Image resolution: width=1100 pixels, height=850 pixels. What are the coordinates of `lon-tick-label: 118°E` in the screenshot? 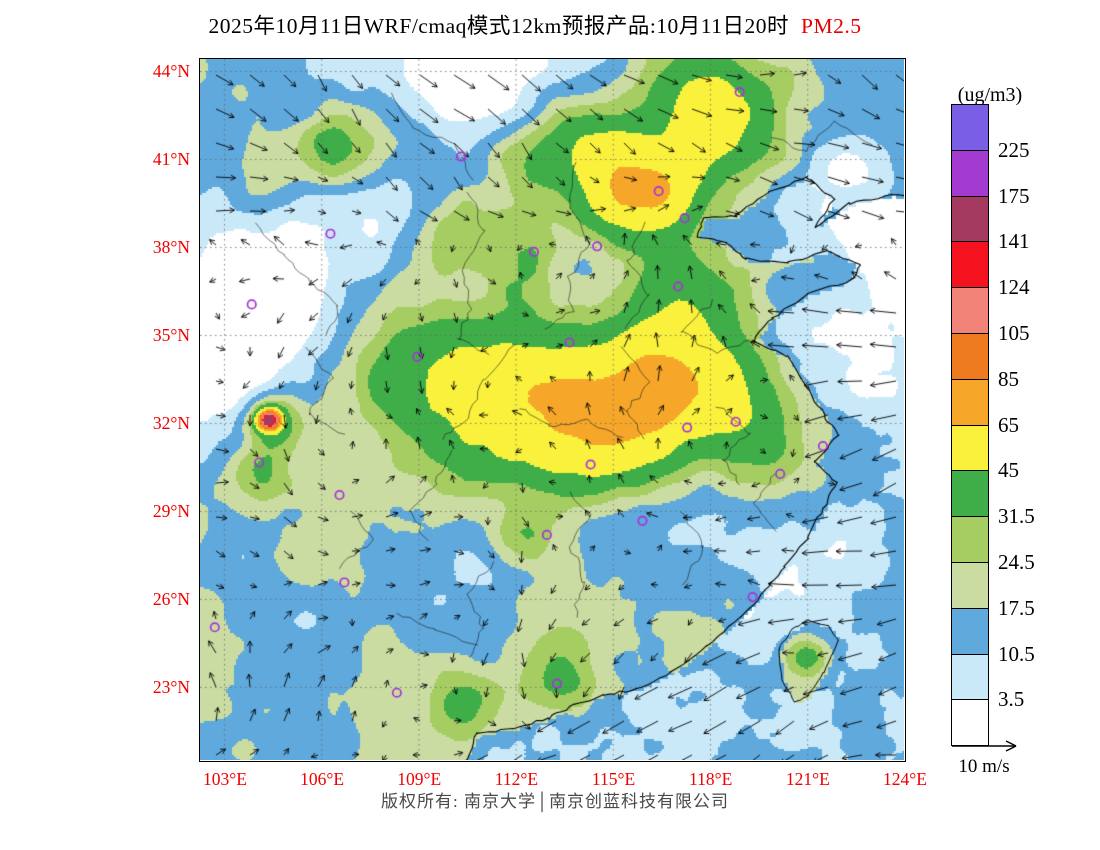 It's located at (711, 779).